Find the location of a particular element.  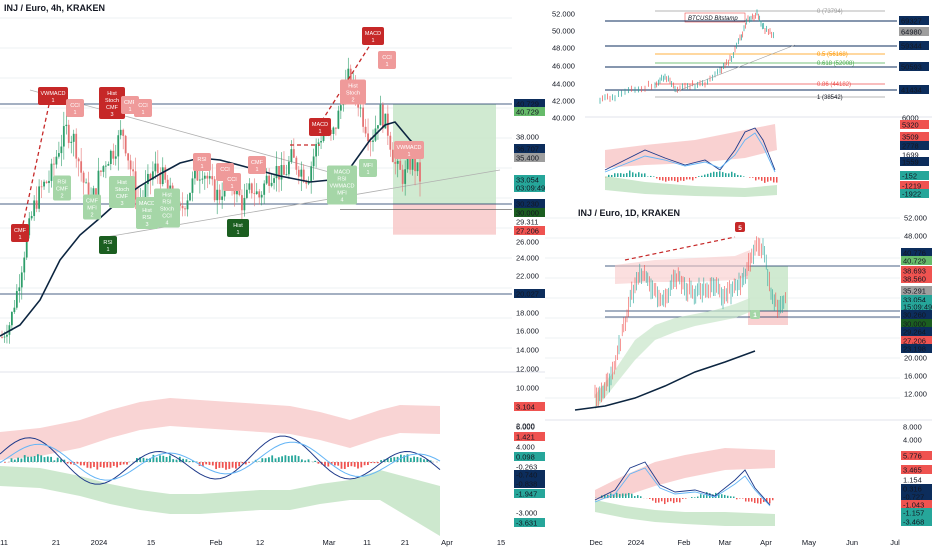

btc-osc-tag-bg is located at coordinates (914, 185).